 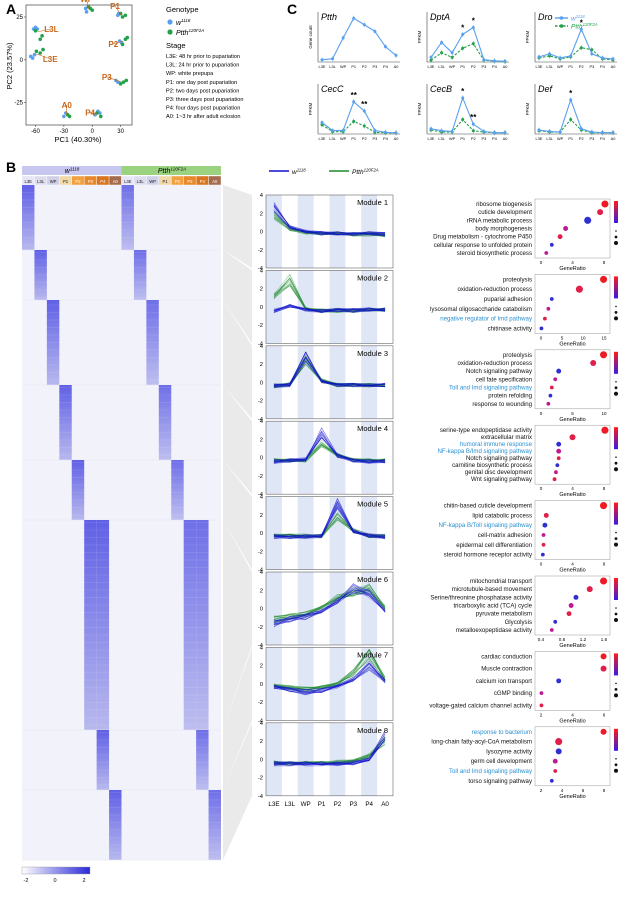 What do you see at coordinates (441, 89) in the screenshot?
I see `c-chart-title: CecB` at bounding box center [441, 89].